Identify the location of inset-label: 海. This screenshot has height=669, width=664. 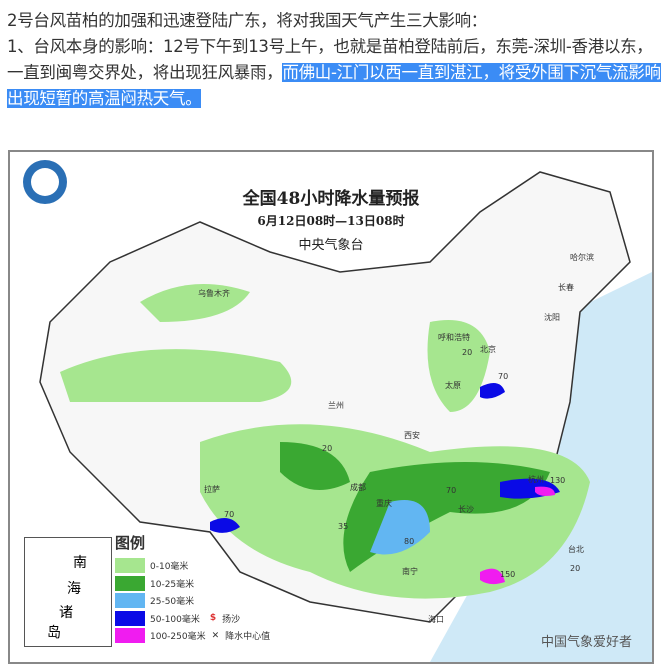
(74, 589).